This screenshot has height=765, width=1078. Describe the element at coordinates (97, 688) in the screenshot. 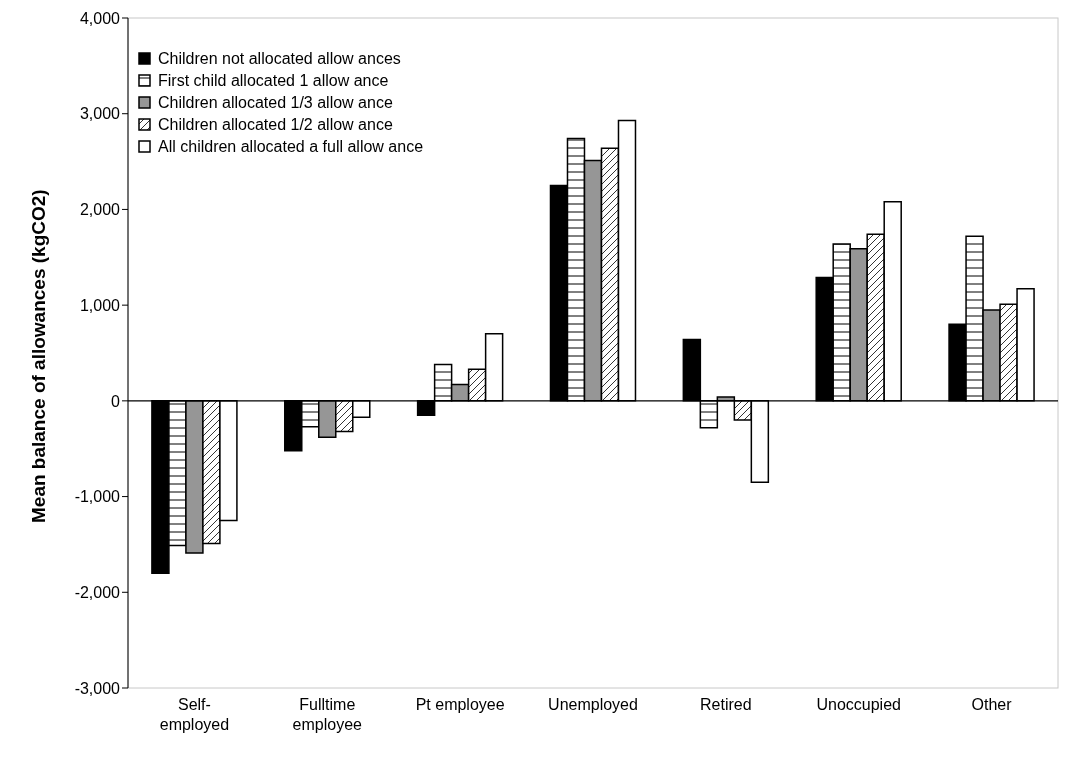

I see `y-tick-label: -3,000` at that location.